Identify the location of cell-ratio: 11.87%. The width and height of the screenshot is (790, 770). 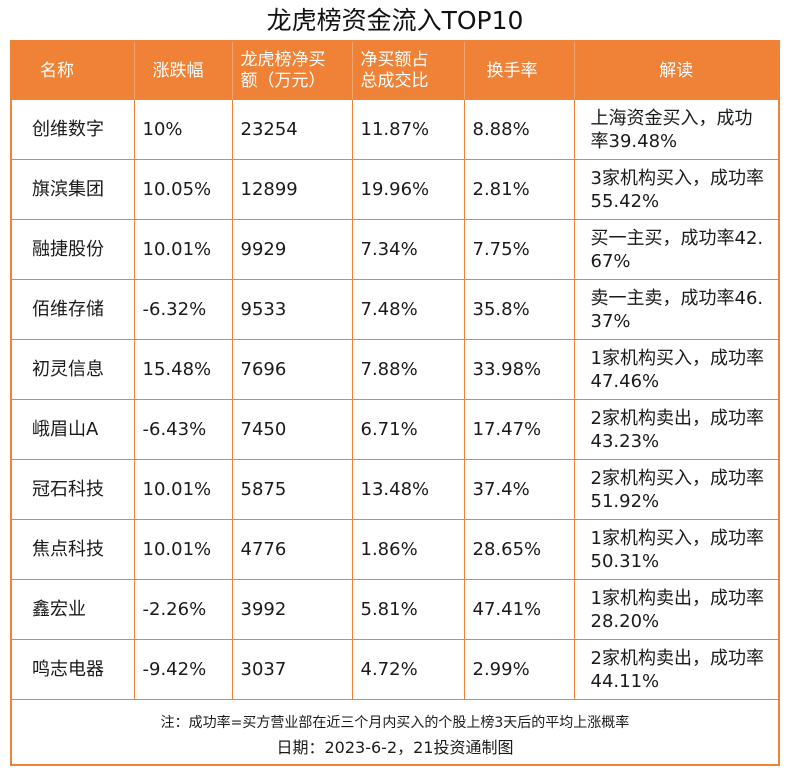
(408, 130).